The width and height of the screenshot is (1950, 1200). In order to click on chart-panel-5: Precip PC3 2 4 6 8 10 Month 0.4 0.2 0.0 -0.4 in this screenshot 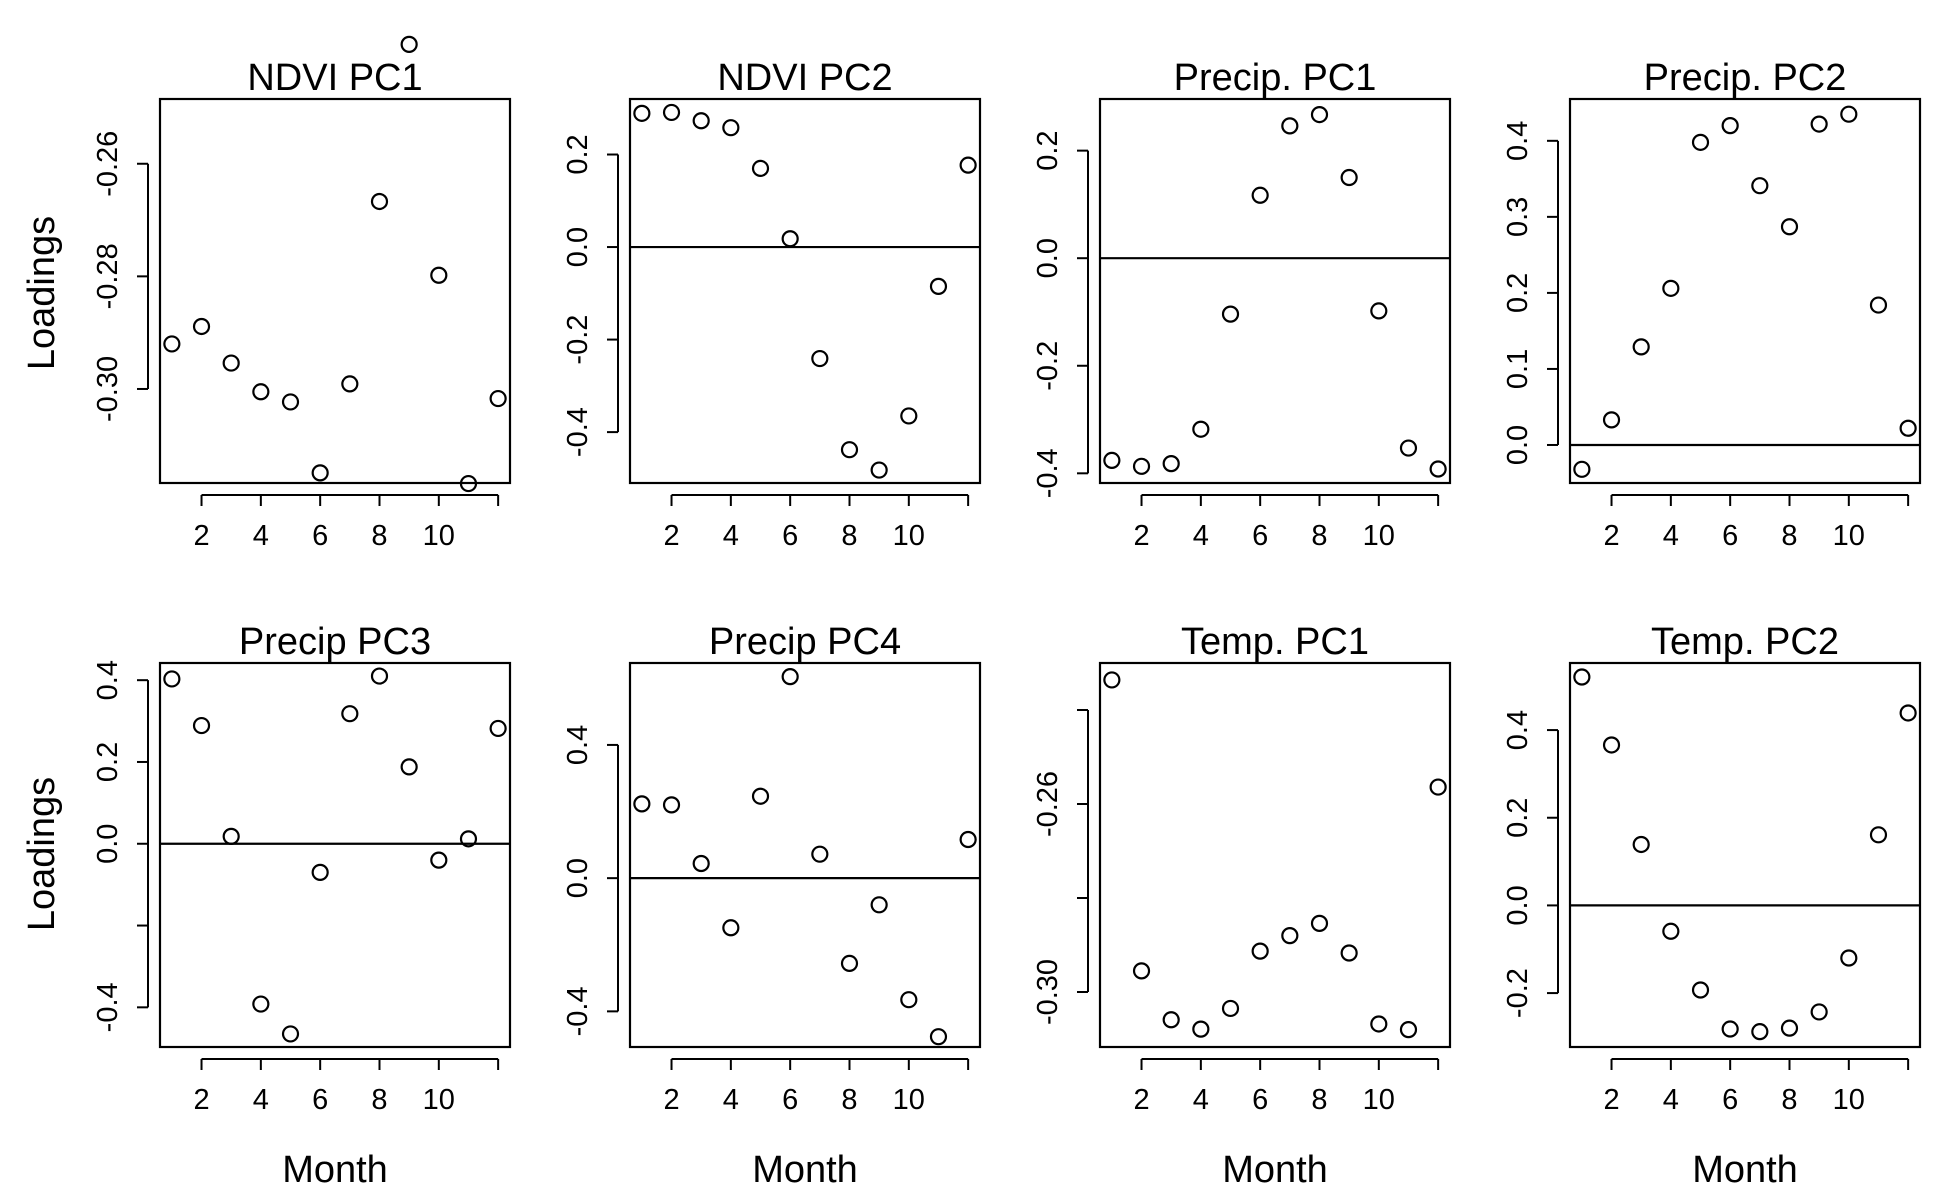, I will do `click(302, 906)`.